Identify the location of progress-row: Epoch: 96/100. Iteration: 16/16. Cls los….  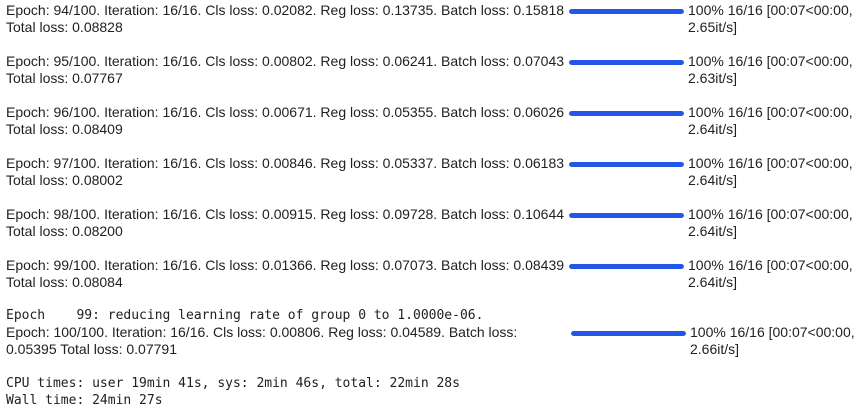
(433, 124).